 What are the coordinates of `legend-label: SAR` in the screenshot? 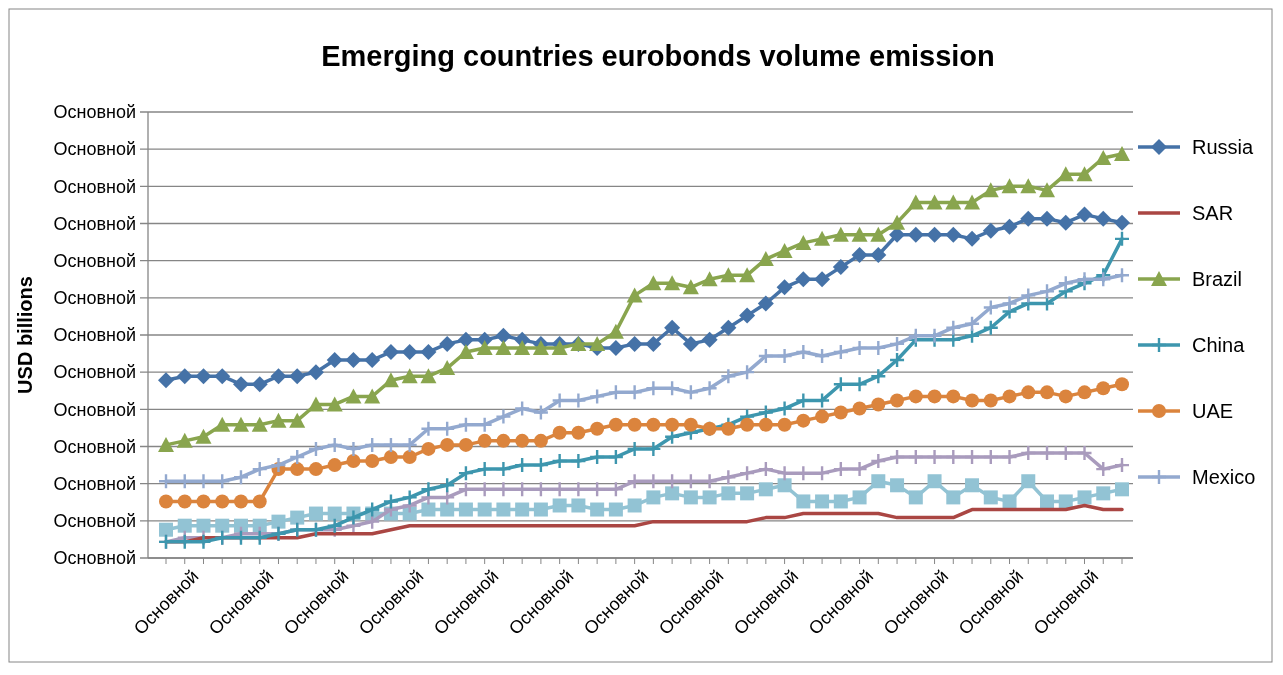 It's located at (1213, 213).